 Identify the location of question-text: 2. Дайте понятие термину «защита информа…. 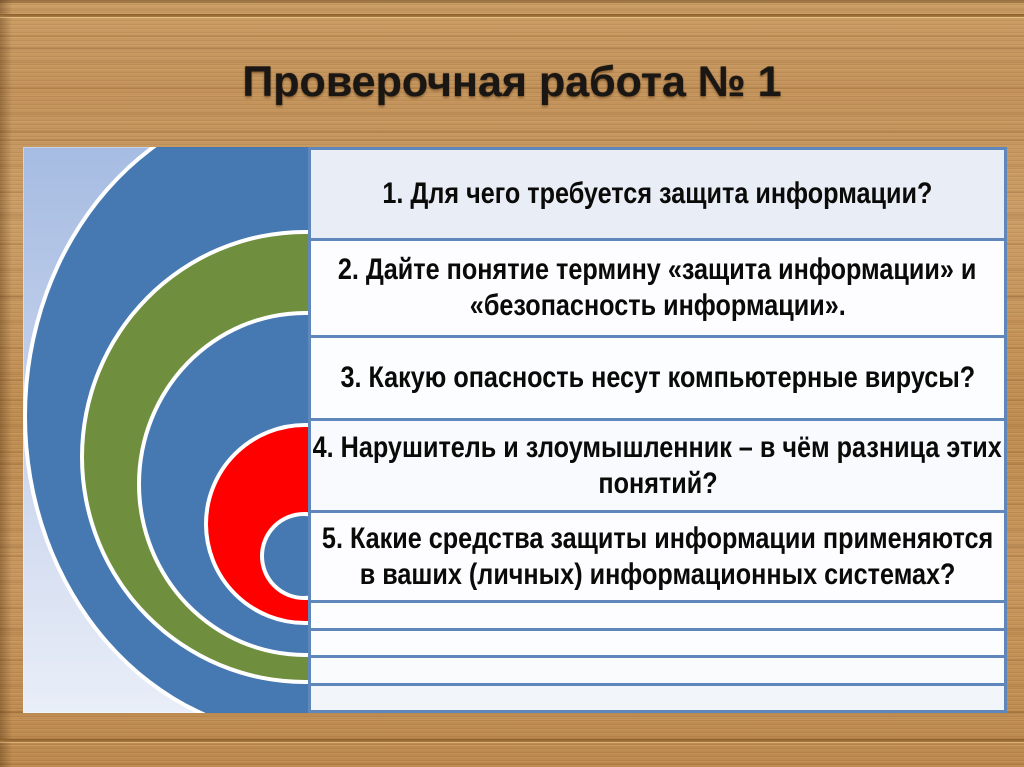
(657, 269).